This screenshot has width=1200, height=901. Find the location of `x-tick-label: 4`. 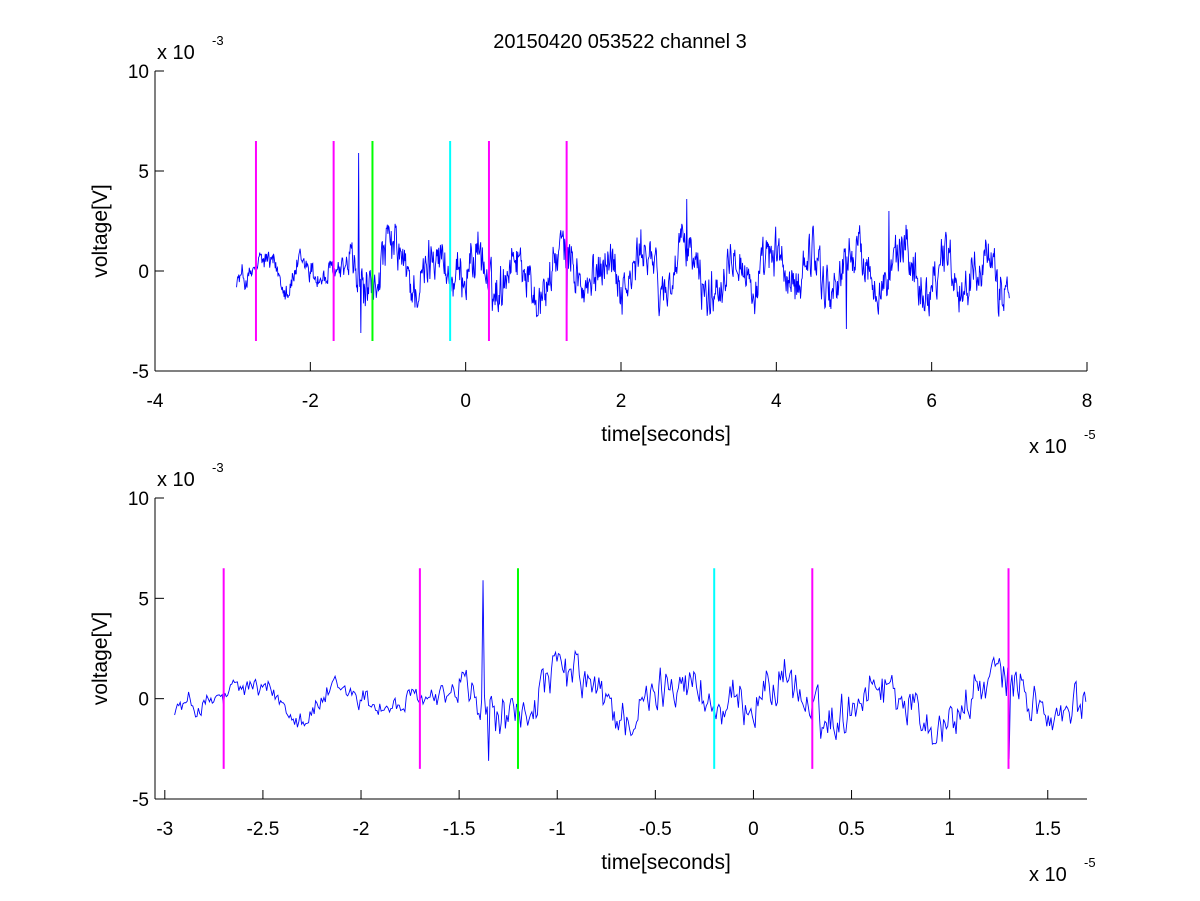

x-tick-label: 4 is located at coordinates (776, 401).